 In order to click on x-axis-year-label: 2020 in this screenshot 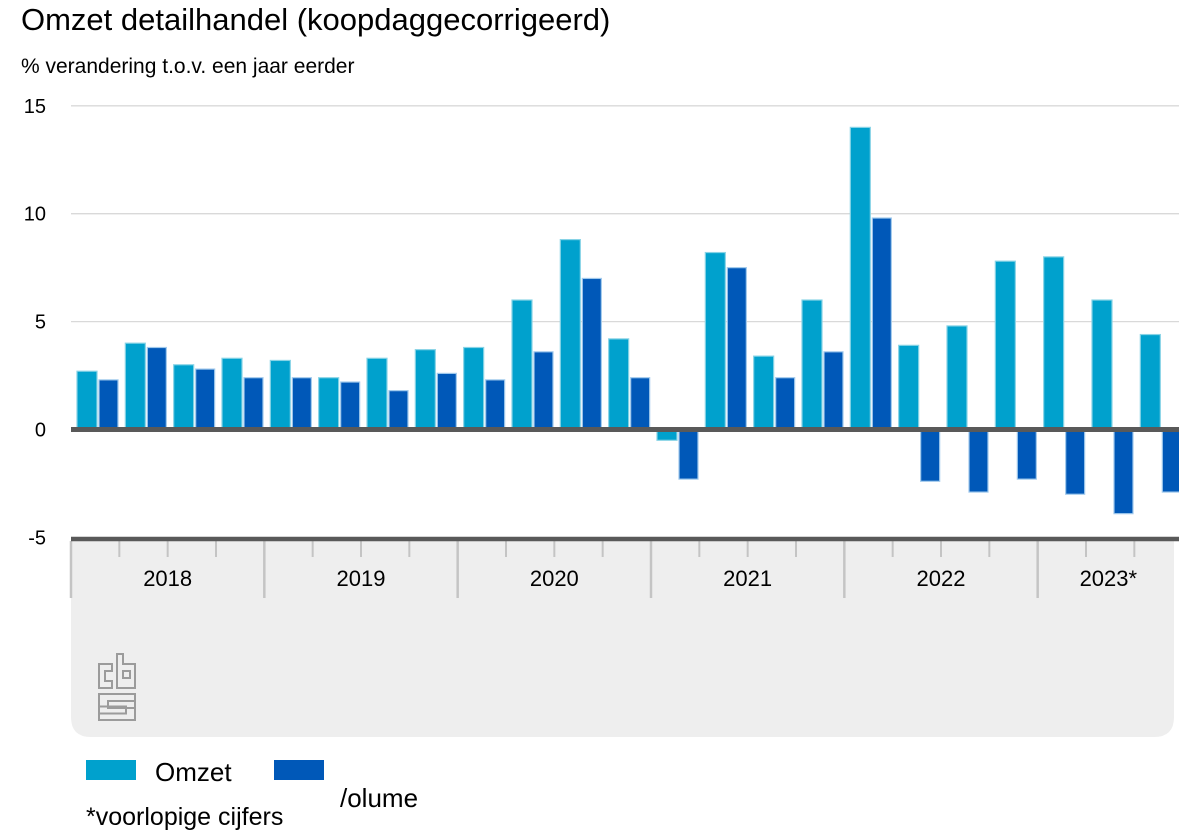, I will do `click(554, 578)`.